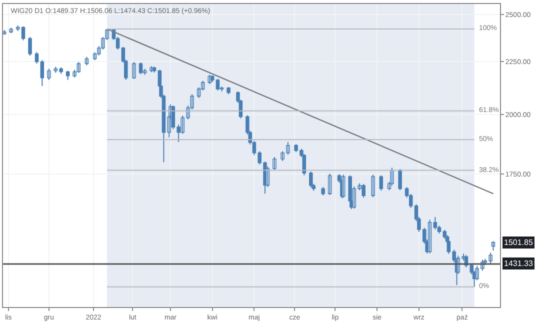 This screenshot has width=536, height=331. What do you see at coordinates (519, 263) in the screenshot?
I see `ref-line-label: 1431.33` at bounding box center [519, 263].